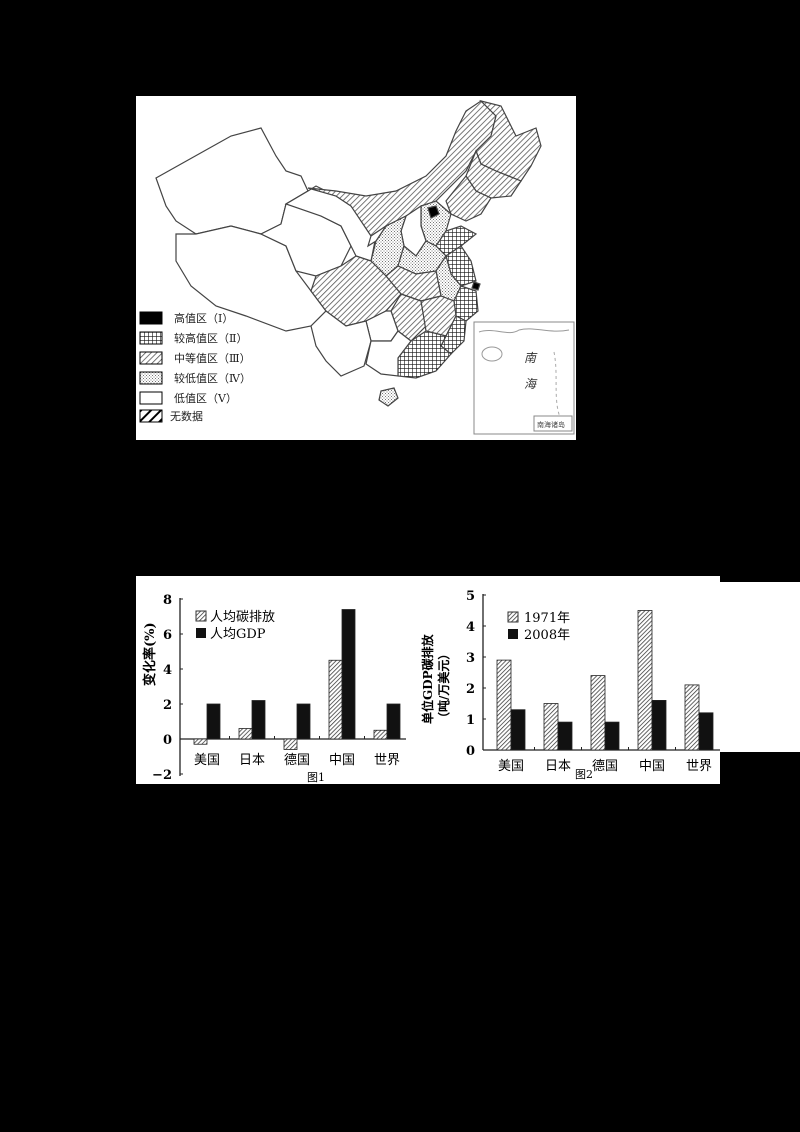  I want to click on province-guangxi, so click(388, 353).